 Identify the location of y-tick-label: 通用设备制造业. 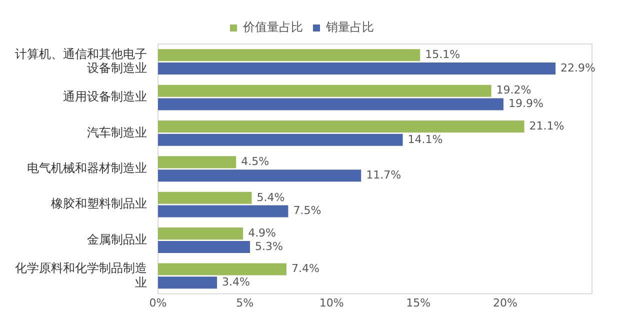
(105, 97).